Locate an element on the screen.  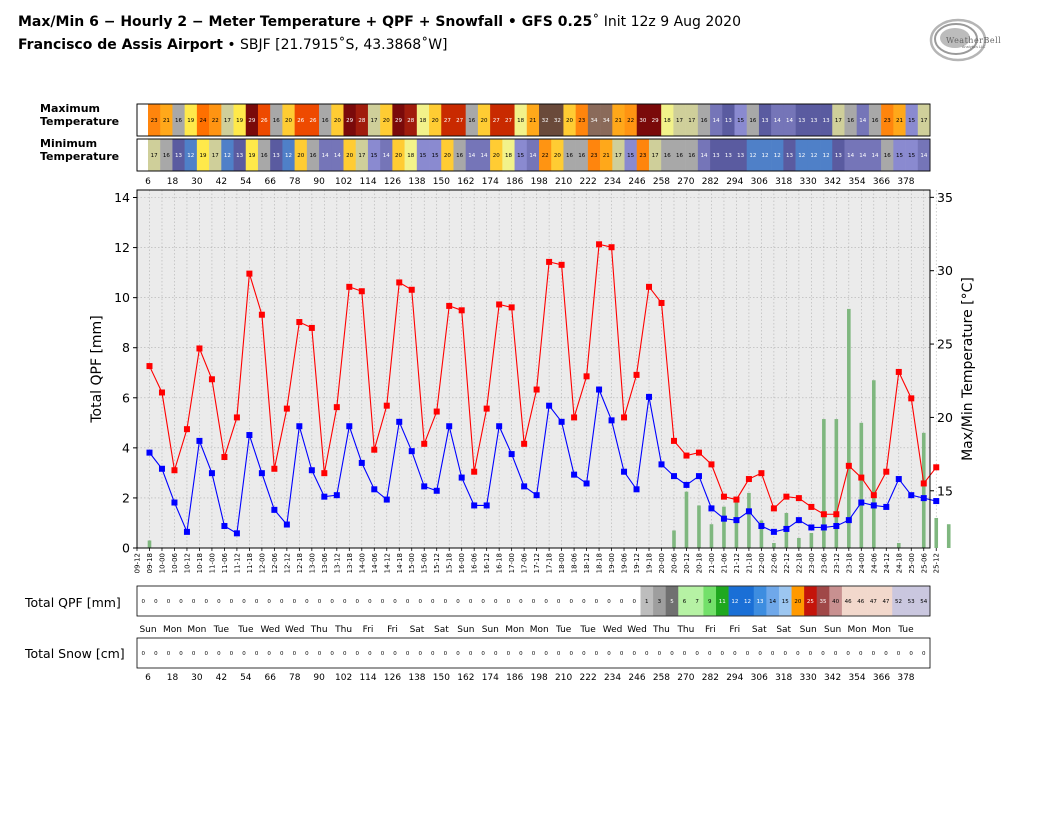
day-label: Sun is located at coordinates (147, 630).